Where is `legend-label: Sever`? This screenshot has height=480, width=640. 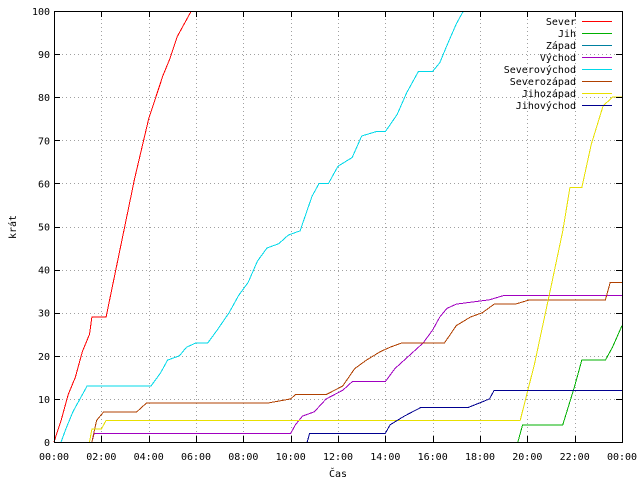
legend-label: Sever is located at coordinates (561, 22).